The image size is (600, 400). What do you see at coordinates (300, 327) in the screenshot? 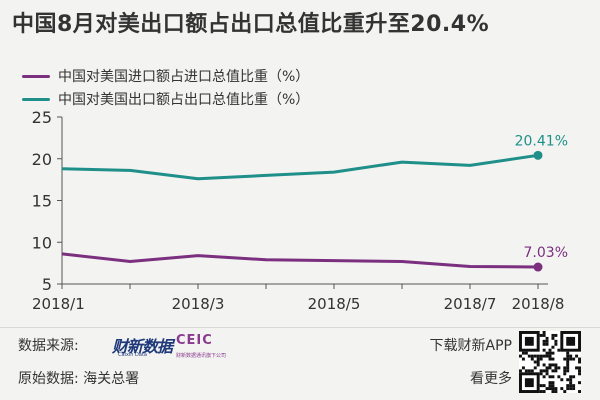
I see `footer-divider` at bounding box center [300, 327].